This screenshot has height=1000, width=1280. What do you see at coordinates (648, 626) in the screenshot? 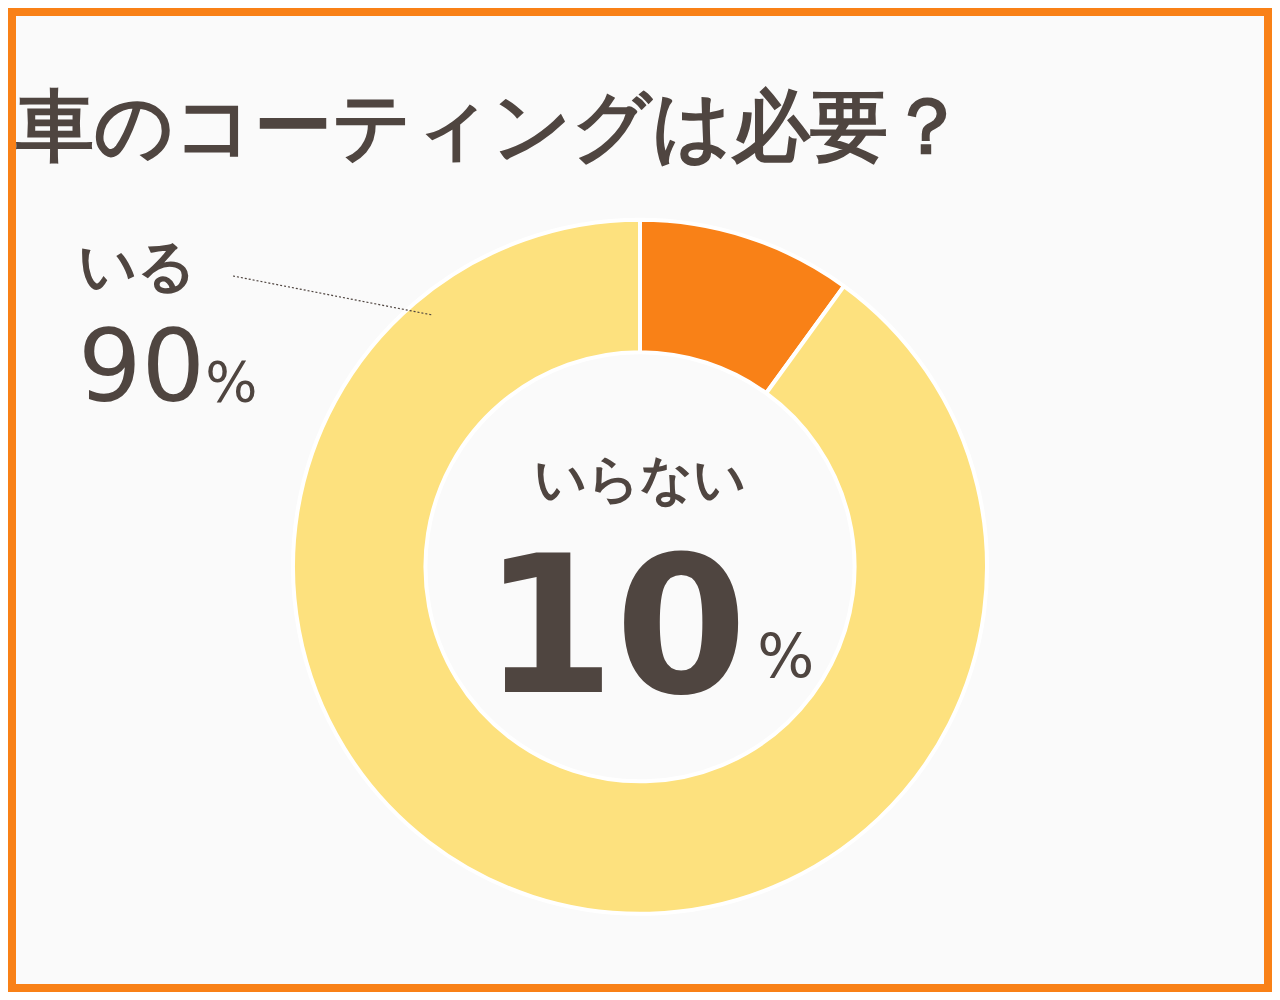
I see `data-label: 10%` at bounding box center [648, 626].